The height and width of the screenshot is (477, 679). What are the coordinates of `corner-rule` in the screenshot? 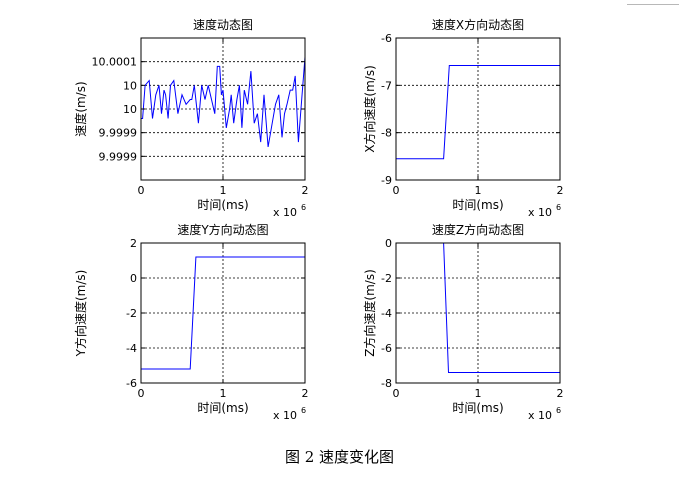 It's located at (653, 2).